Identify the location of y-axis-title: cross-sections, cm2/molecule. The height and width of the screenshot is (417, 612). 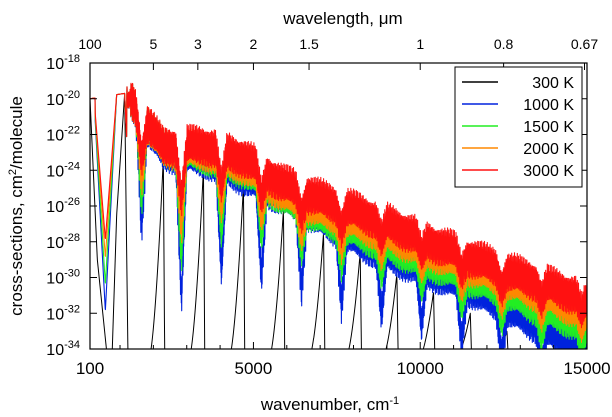
(16, 206).